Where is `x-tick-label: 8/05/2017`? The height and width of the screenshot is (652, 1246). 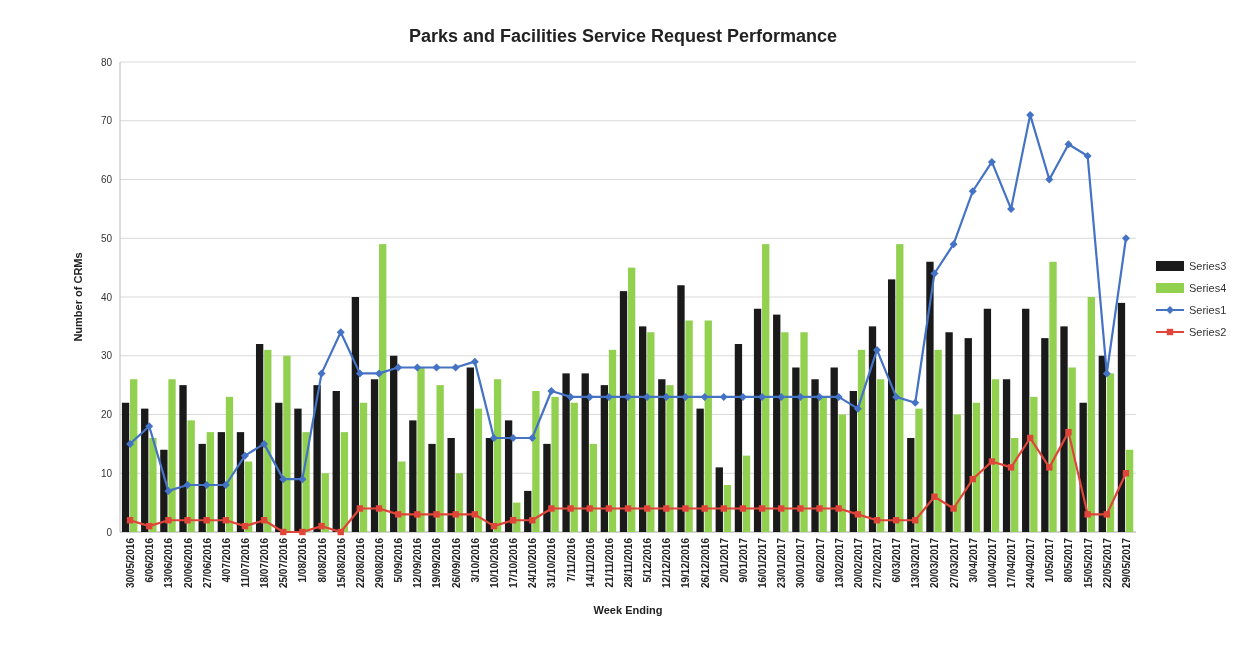
x-tick-label: 8/05/2017 is located at coordinates (1069, 560).